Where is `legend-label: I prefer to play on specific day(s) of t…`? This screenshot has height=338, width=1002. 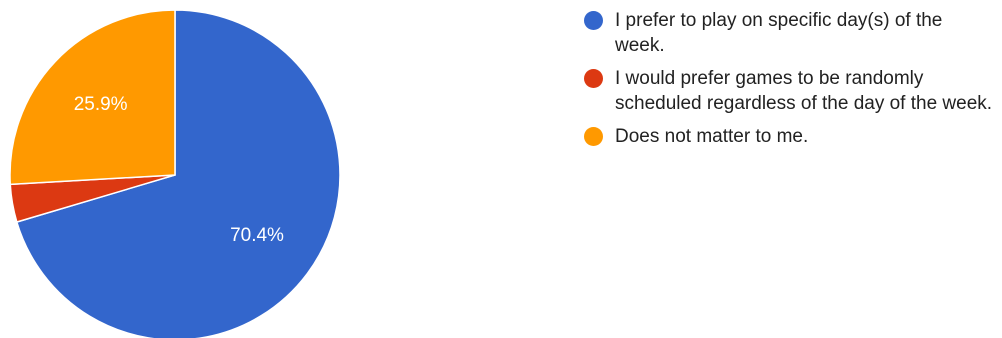
legend-label: I prefer to play on specific day(s) of t… is located at coordinates (779, 33).